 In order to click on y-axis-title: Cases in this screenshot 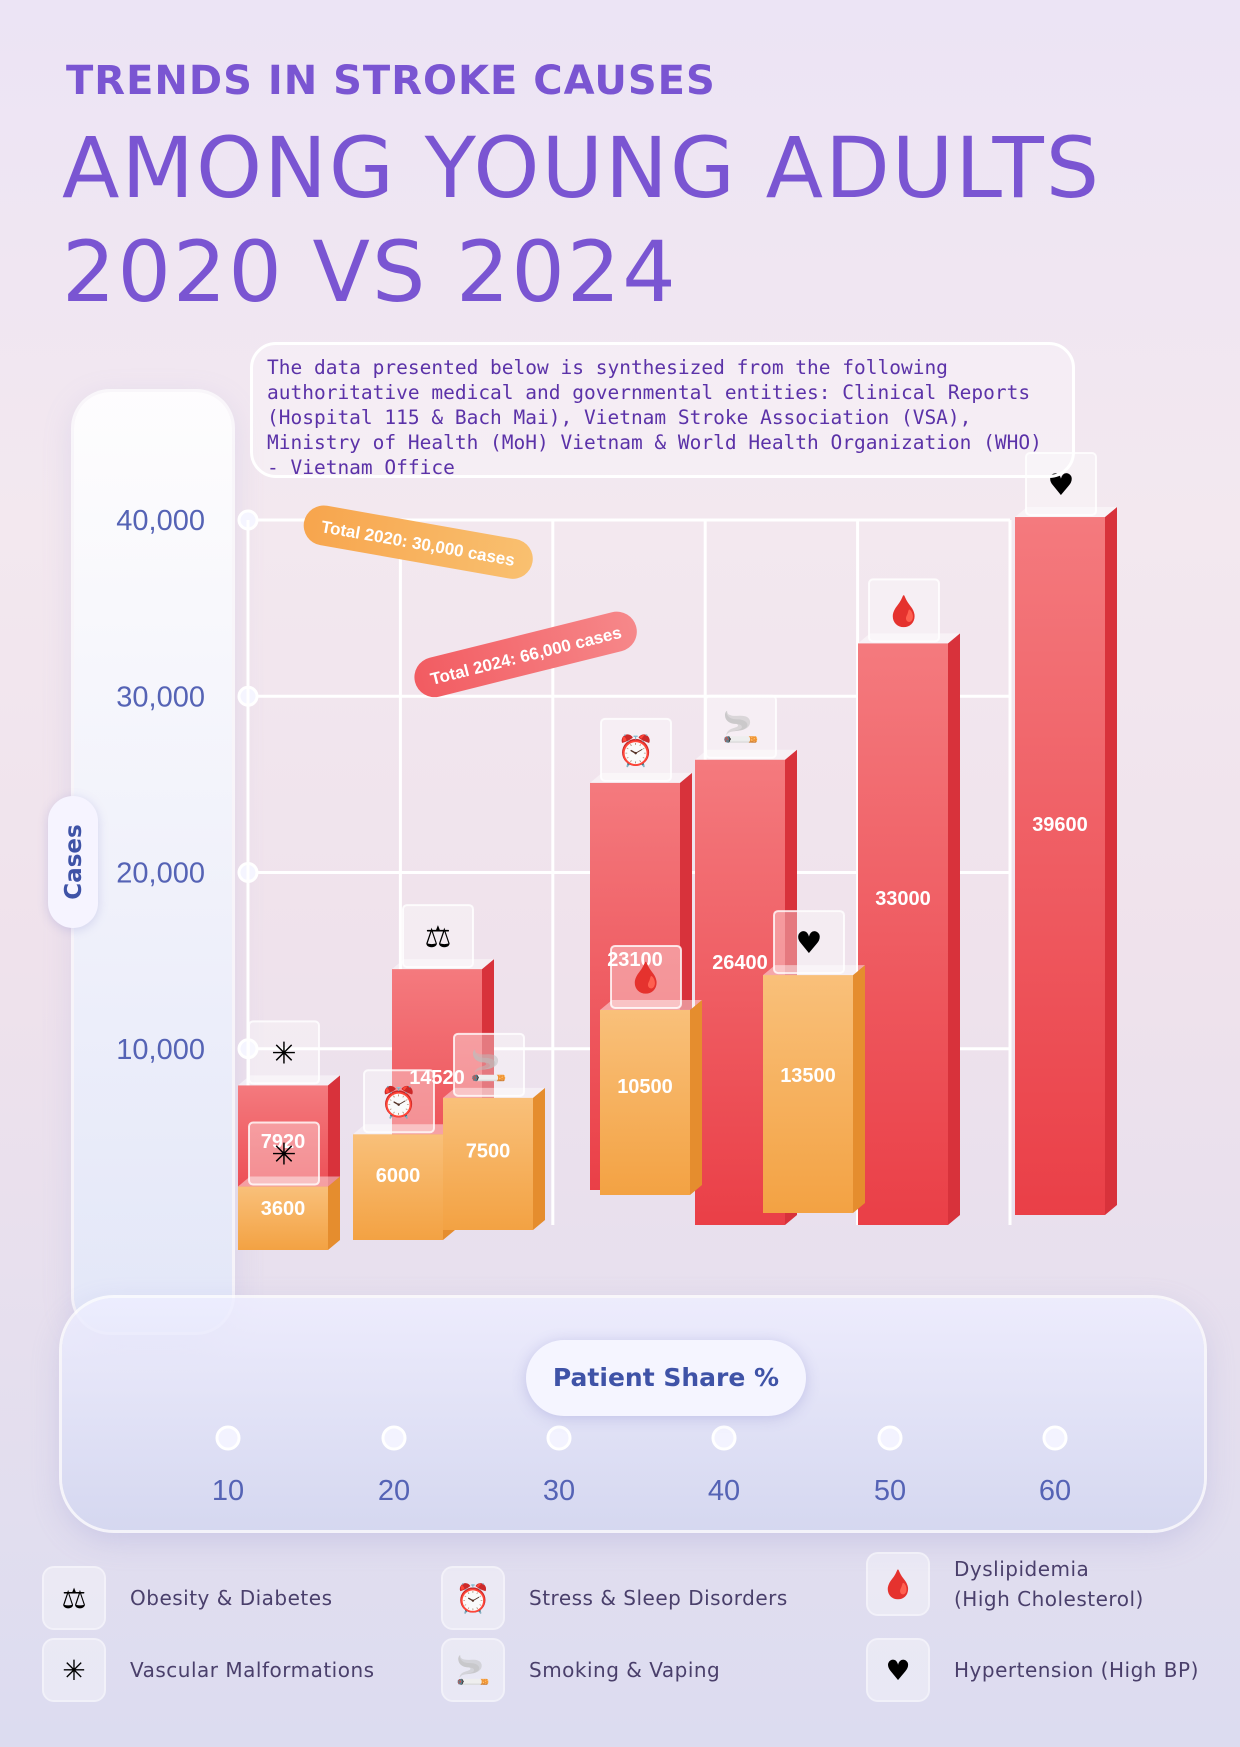, I will do `click(74, 862)`.